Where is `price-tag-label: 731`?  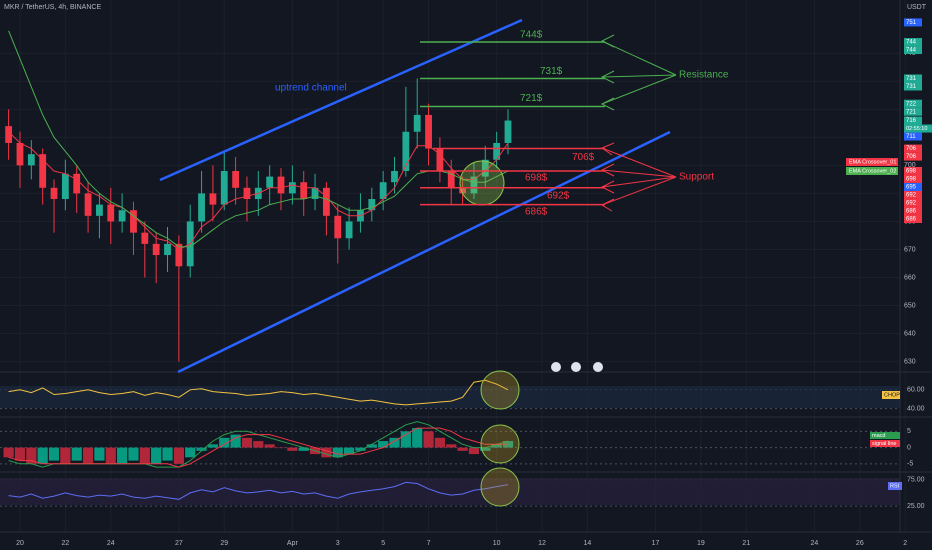 price-tag-label: 731 is located at coordinates (911, 79).